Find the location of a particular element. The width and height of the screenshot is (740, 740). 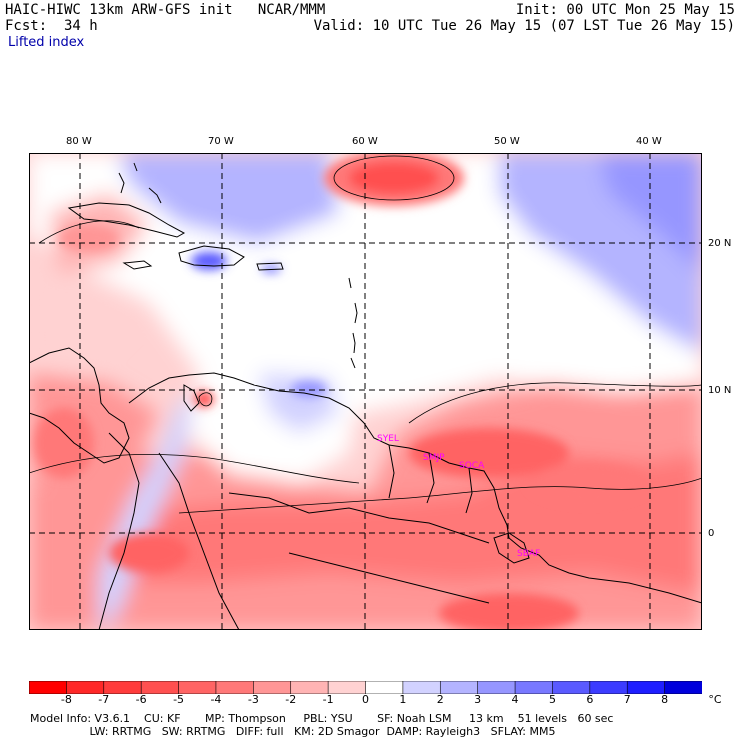

lat-label-20n: 20 N is located at coordinates (720, 243).